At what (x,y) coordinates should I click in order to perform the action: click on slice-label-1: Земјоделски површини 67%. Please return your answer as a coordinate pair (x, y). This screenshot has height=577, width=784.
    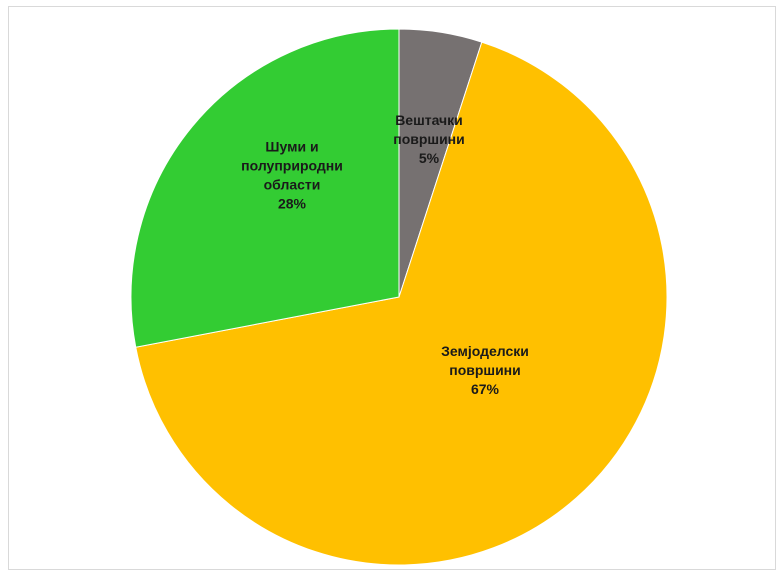
    Looking at the image, I should click on (485, 370).